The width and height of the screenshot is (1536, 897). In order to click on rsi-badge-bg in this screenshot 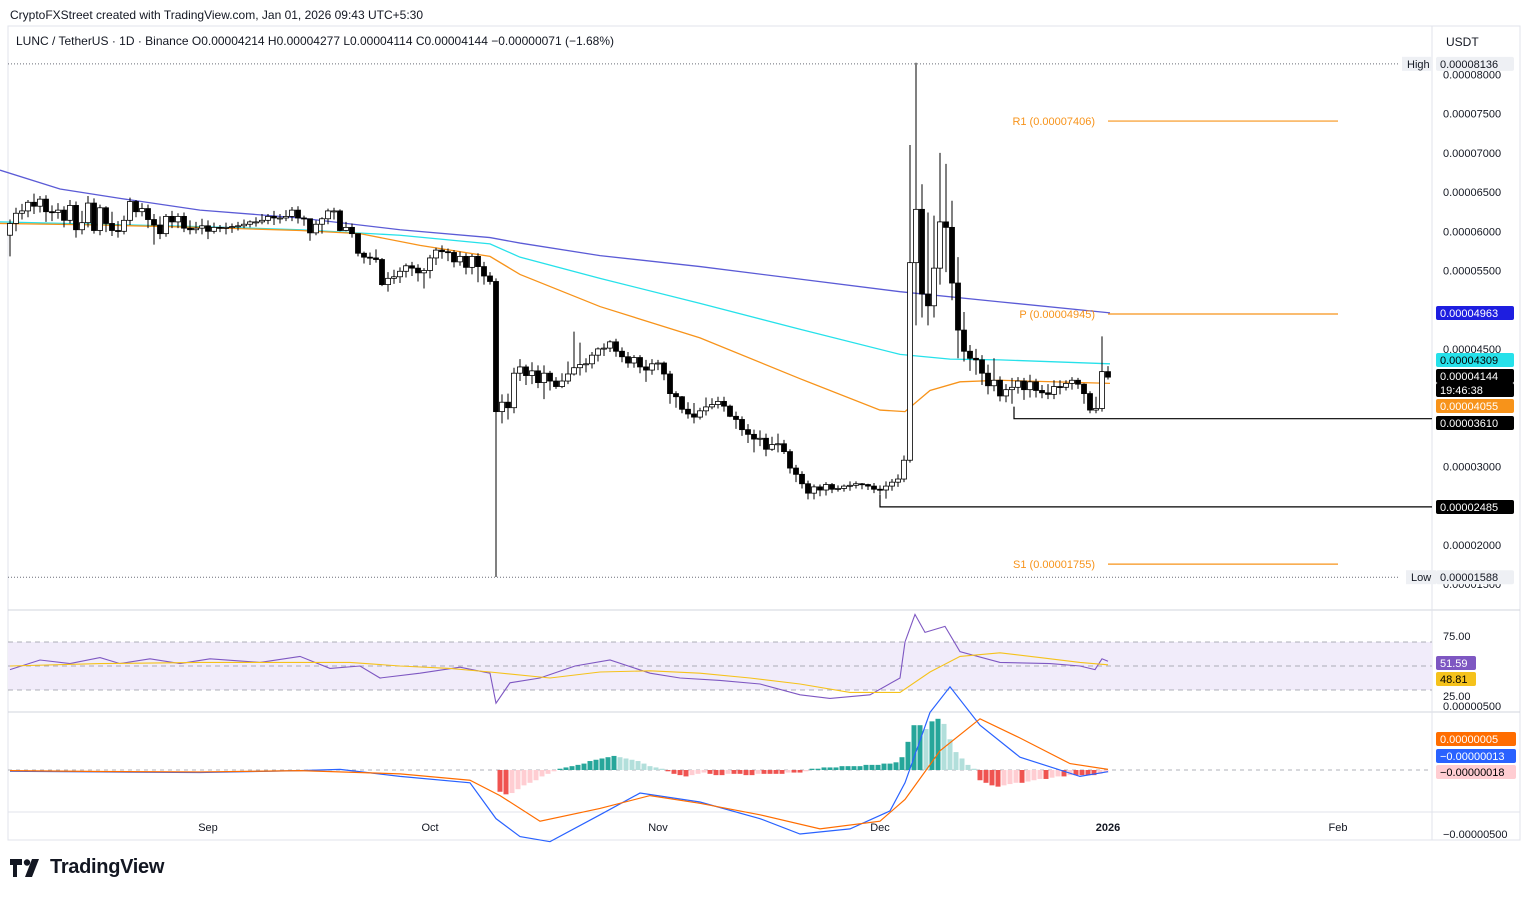, I will do `click(1456, 663)`.